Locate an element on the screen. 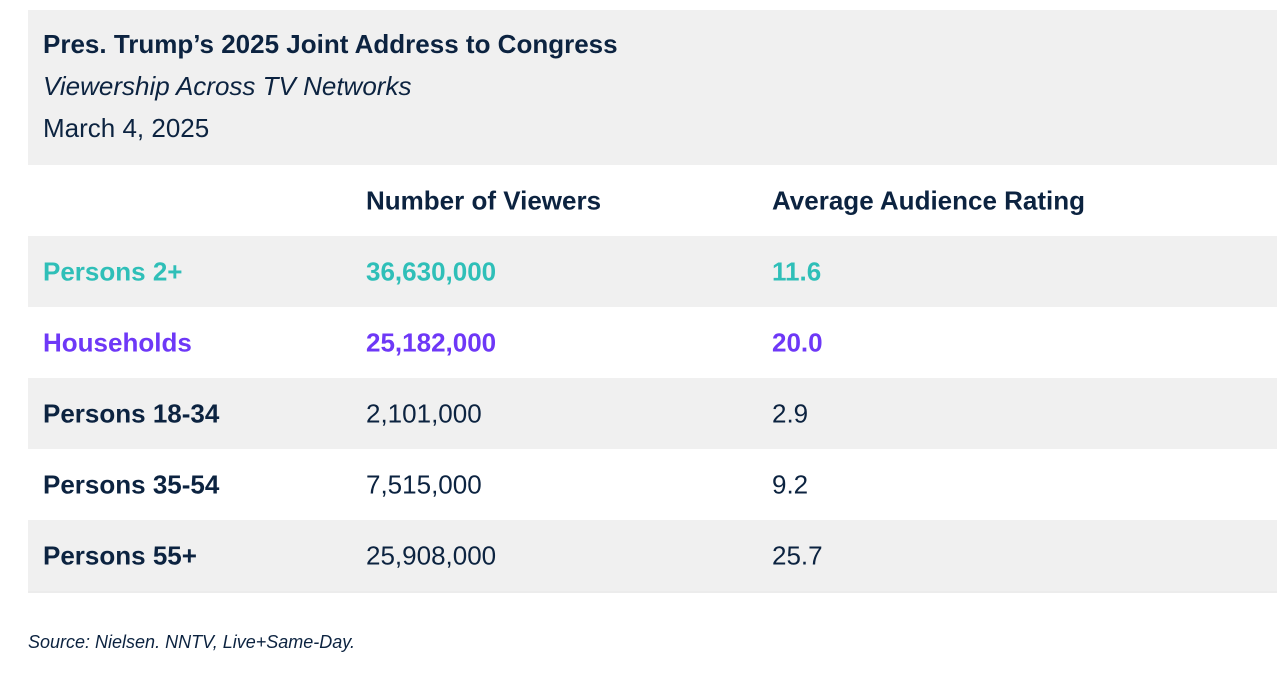 The height and width of the screenshot is (681, 1286). column-header-viewers: Number of Viewers is located at coordinates (484, 200).